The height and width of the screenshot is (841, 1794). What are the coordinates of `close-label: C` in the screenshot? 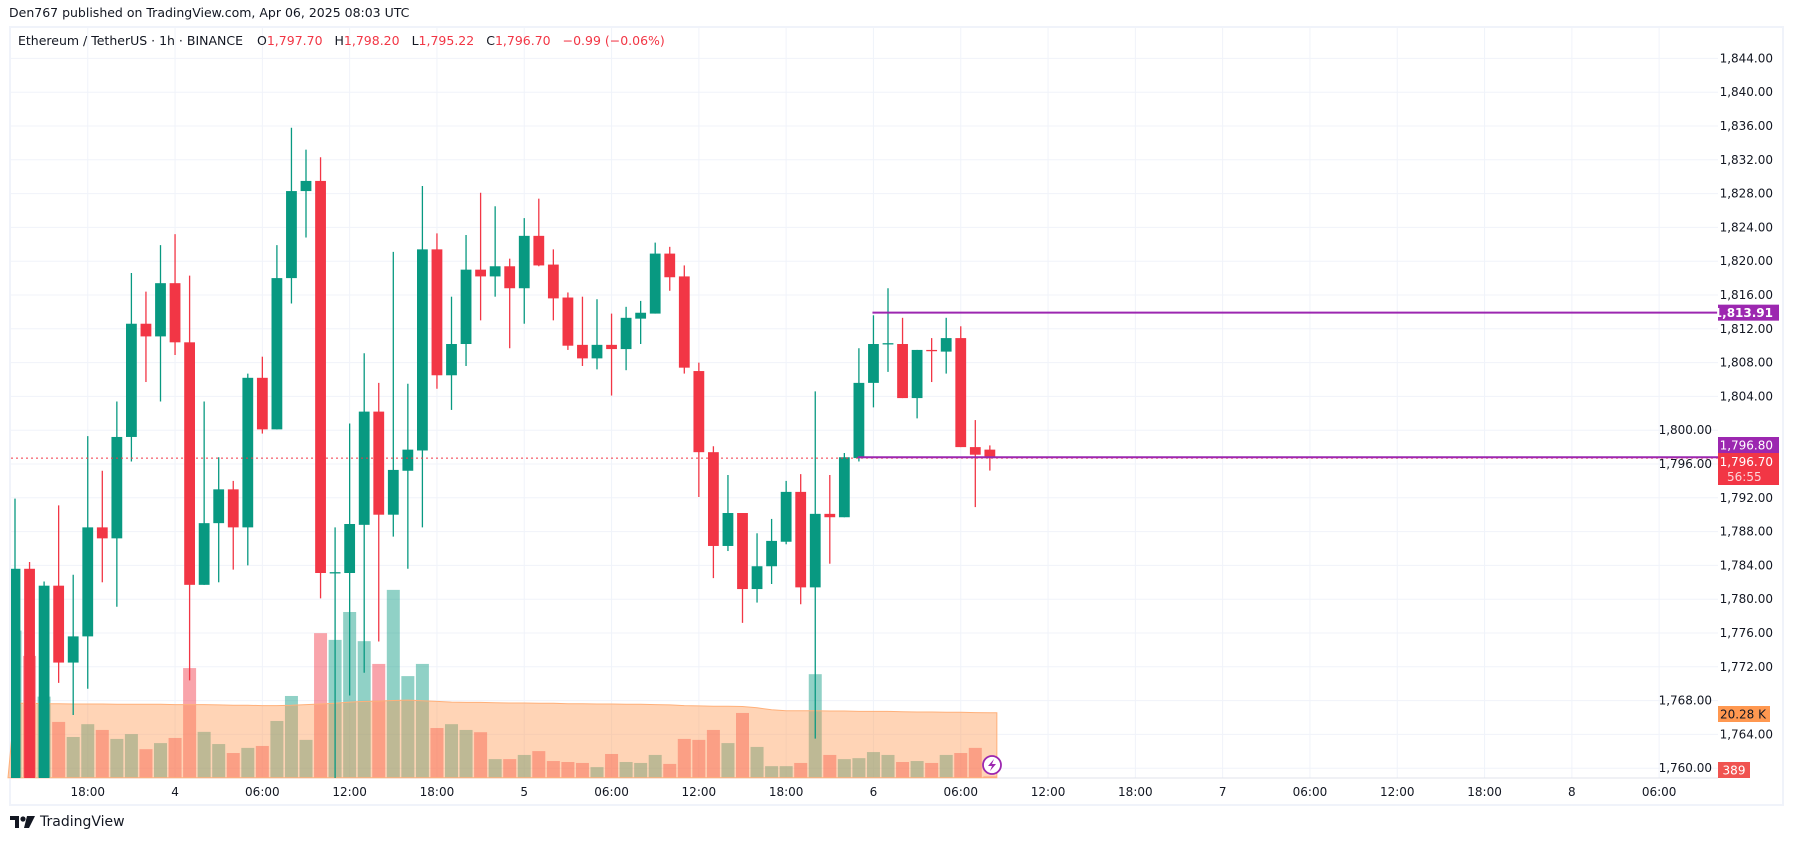 It's located at (490, 40).